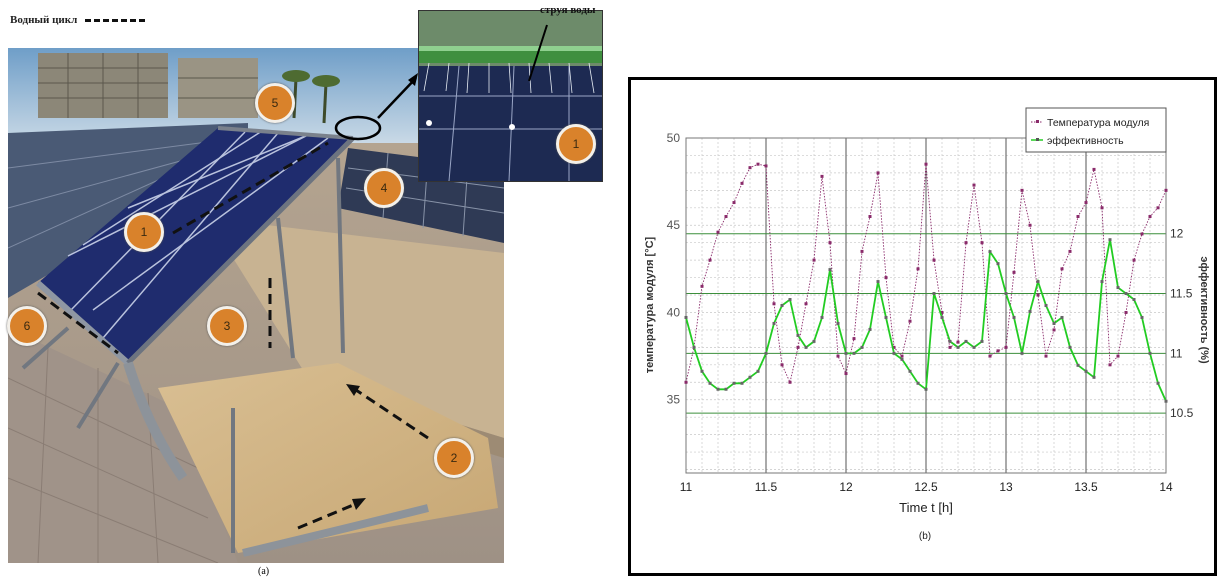  I want to click on y-right-axis-label: эффективность (%), so click(1204, 310).